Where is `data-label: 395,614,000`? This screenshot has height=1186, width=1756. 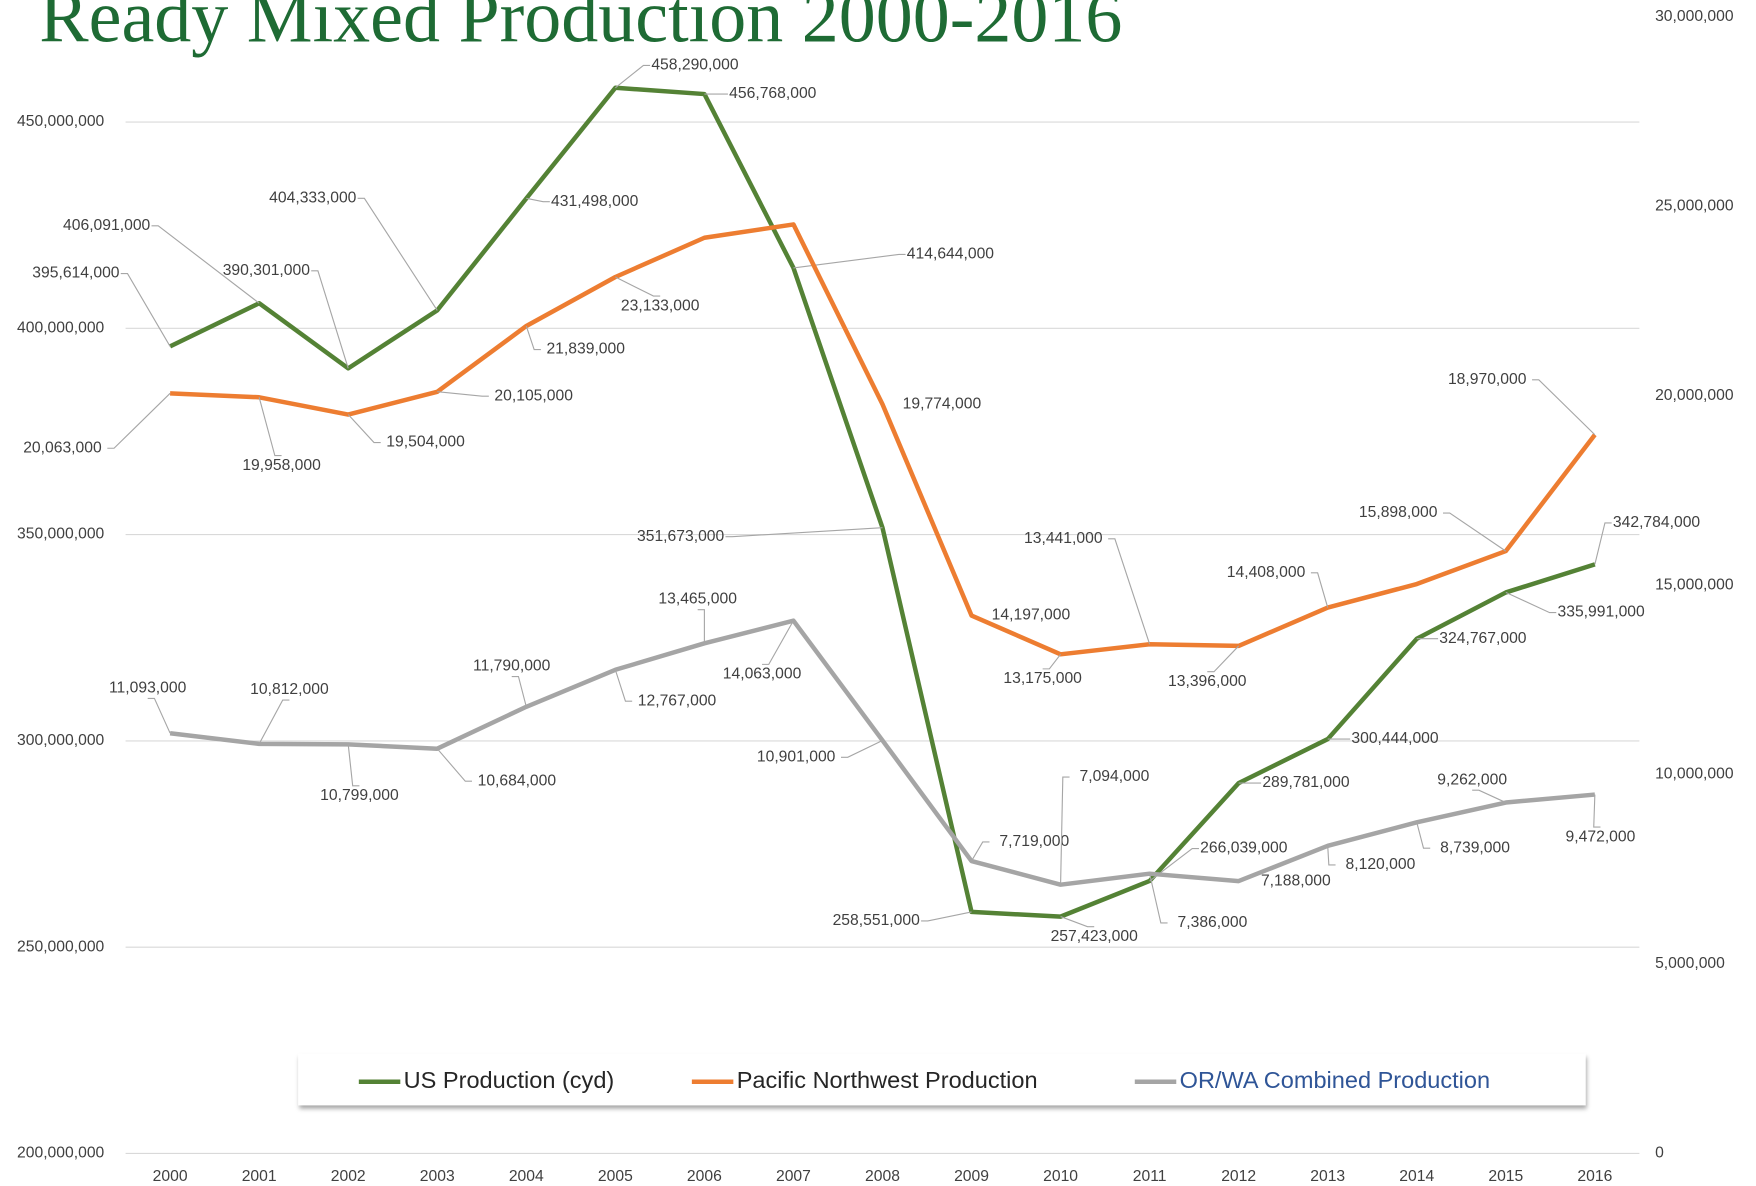 data-label: 395,614,000 is located at coordinates (76, 273).